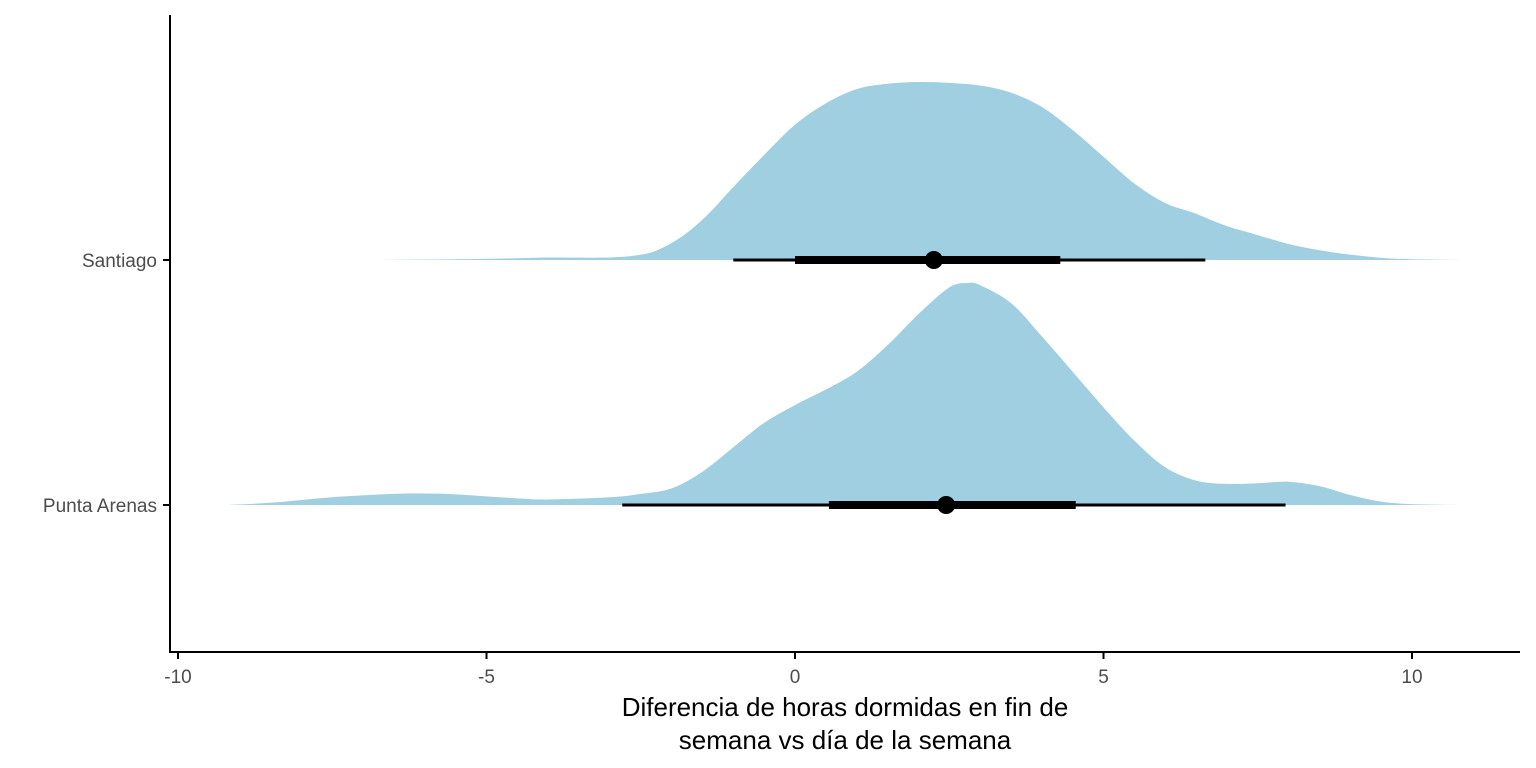  I want to click on y-tick-label: Santiago, so click(119, 261).